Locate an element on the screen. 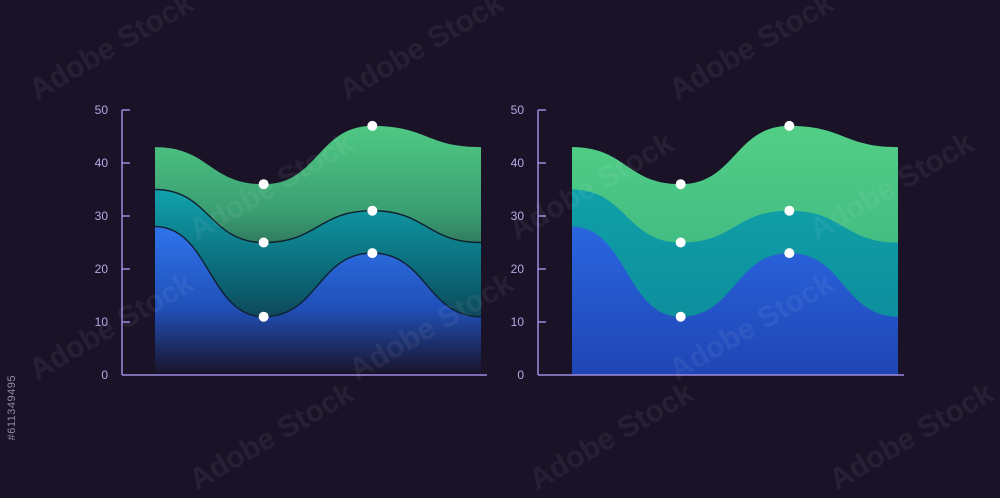  stock-id-label: #611349495 is located at coordinates (12, 408).